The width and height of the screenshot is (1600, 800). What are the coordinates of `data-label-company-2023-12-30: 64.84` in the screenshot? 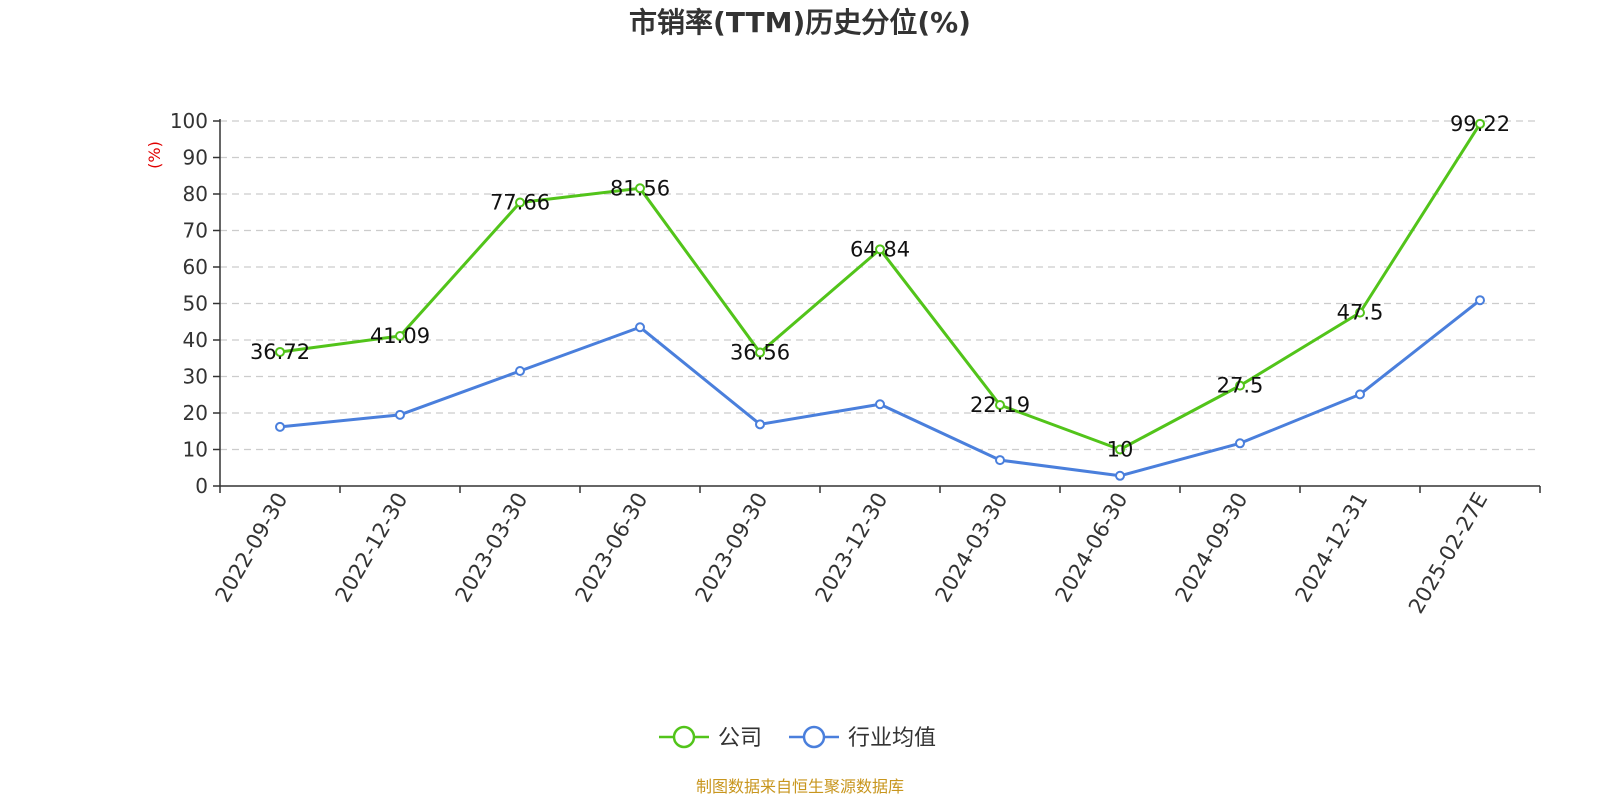 It's located at (880, 249).